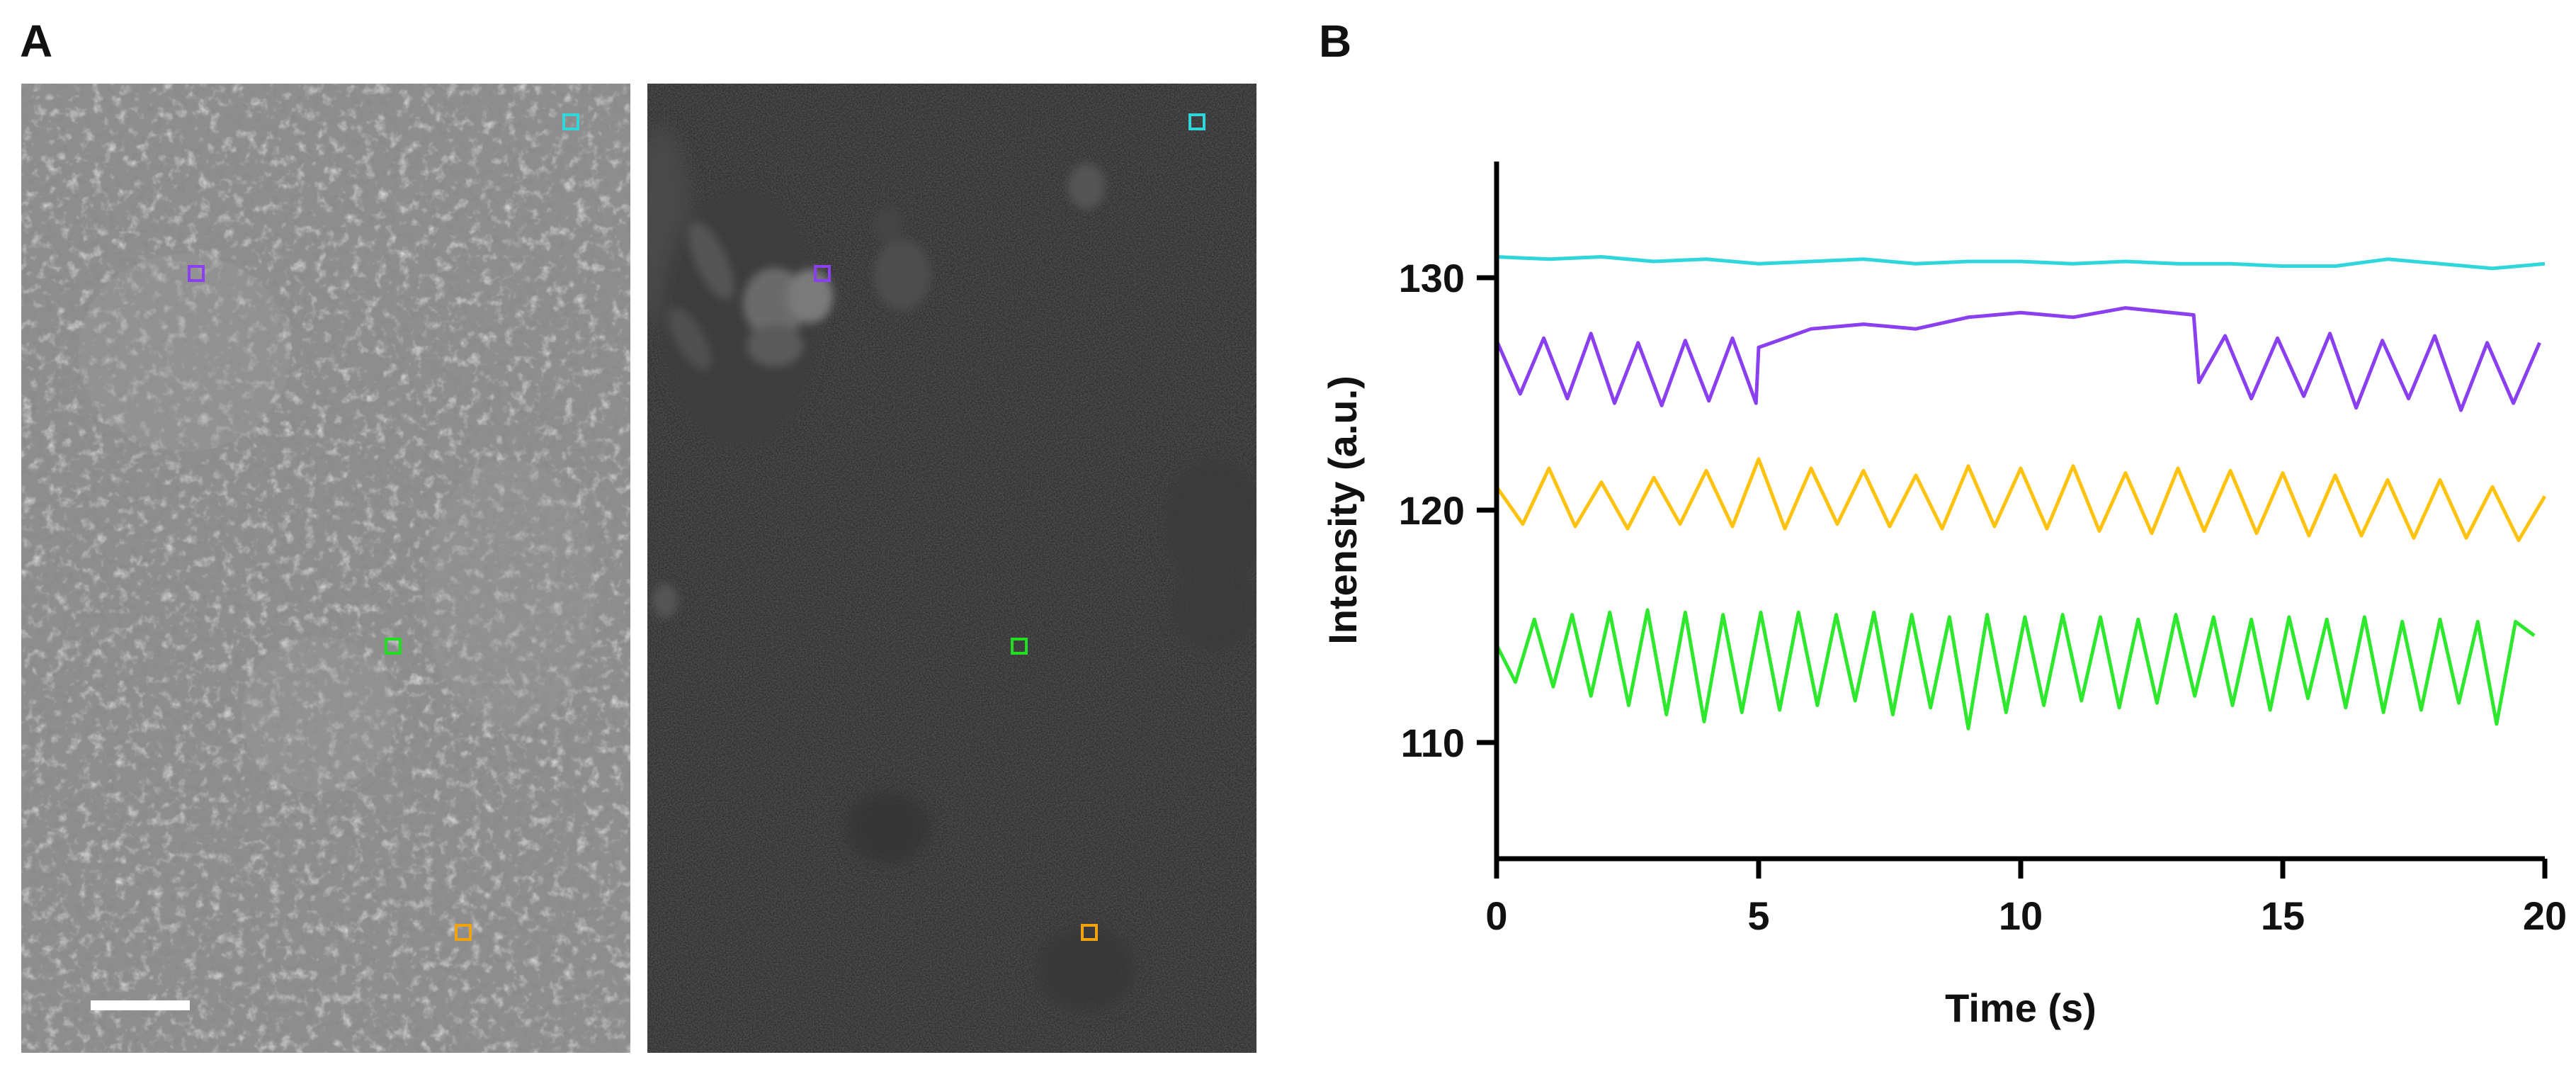 This screenshot has height=1067, width=2576. What do you see at coordinates (1433, 743) in the screenshot?
I see `y-tick-label: 110` at bounding box center [1433, 743].